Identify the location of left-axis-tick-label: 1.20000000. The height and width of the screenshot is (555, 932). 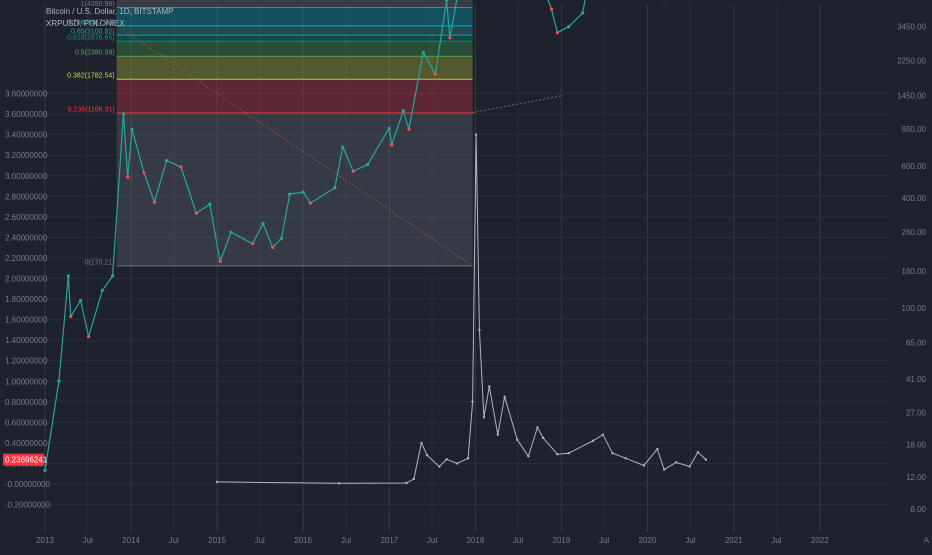
(26, 361).